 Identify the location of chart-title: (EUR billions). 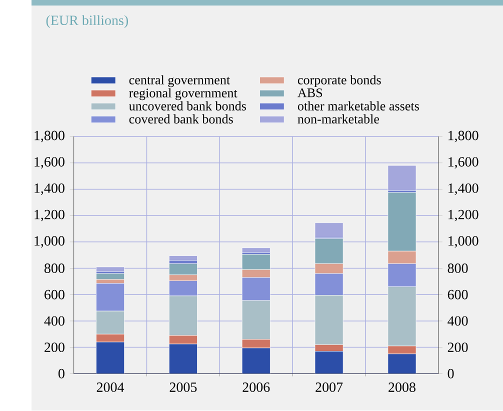
(87, 21).